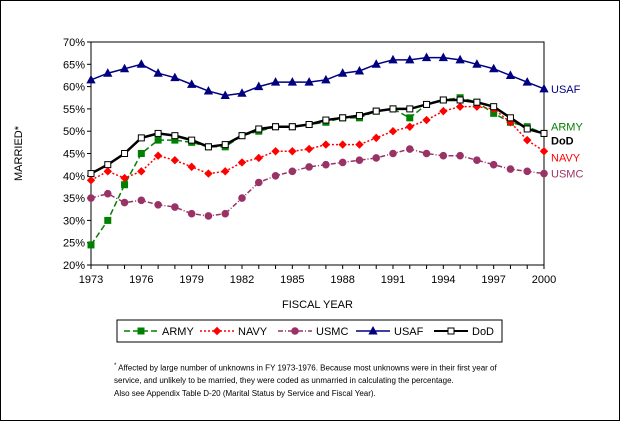 This screenshot has width=620, height=421. What do you see at coordinates (74, 221) in the screenshot?
I see `y-tick-label: 30%` at bounding box center [74, 221].